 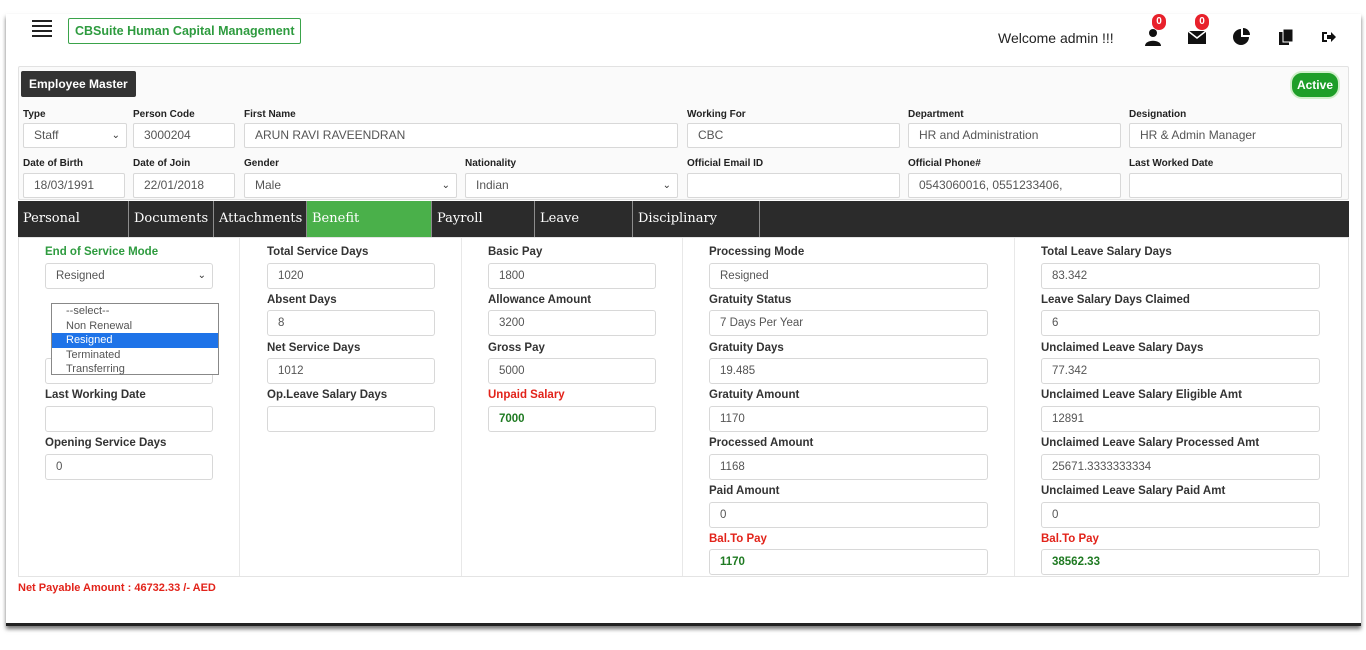 What do you see at coordinates (42, 30) in the screenshot?
I see `menu-icon` at bounding box center [42, 30].